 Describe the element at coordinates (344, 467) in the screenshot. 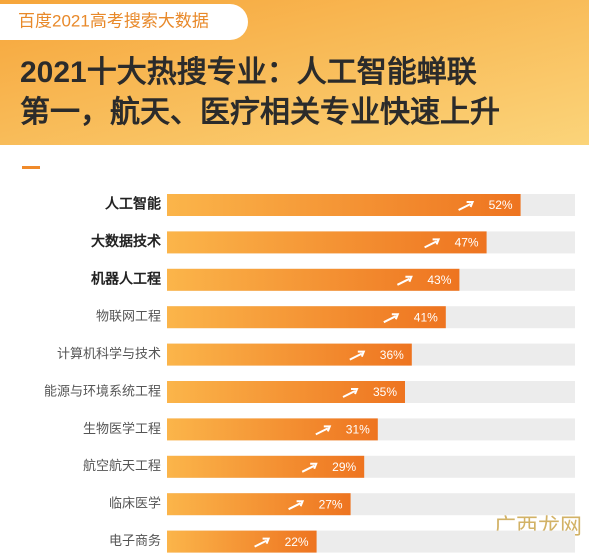

I see `value-label: 29%` at that location.